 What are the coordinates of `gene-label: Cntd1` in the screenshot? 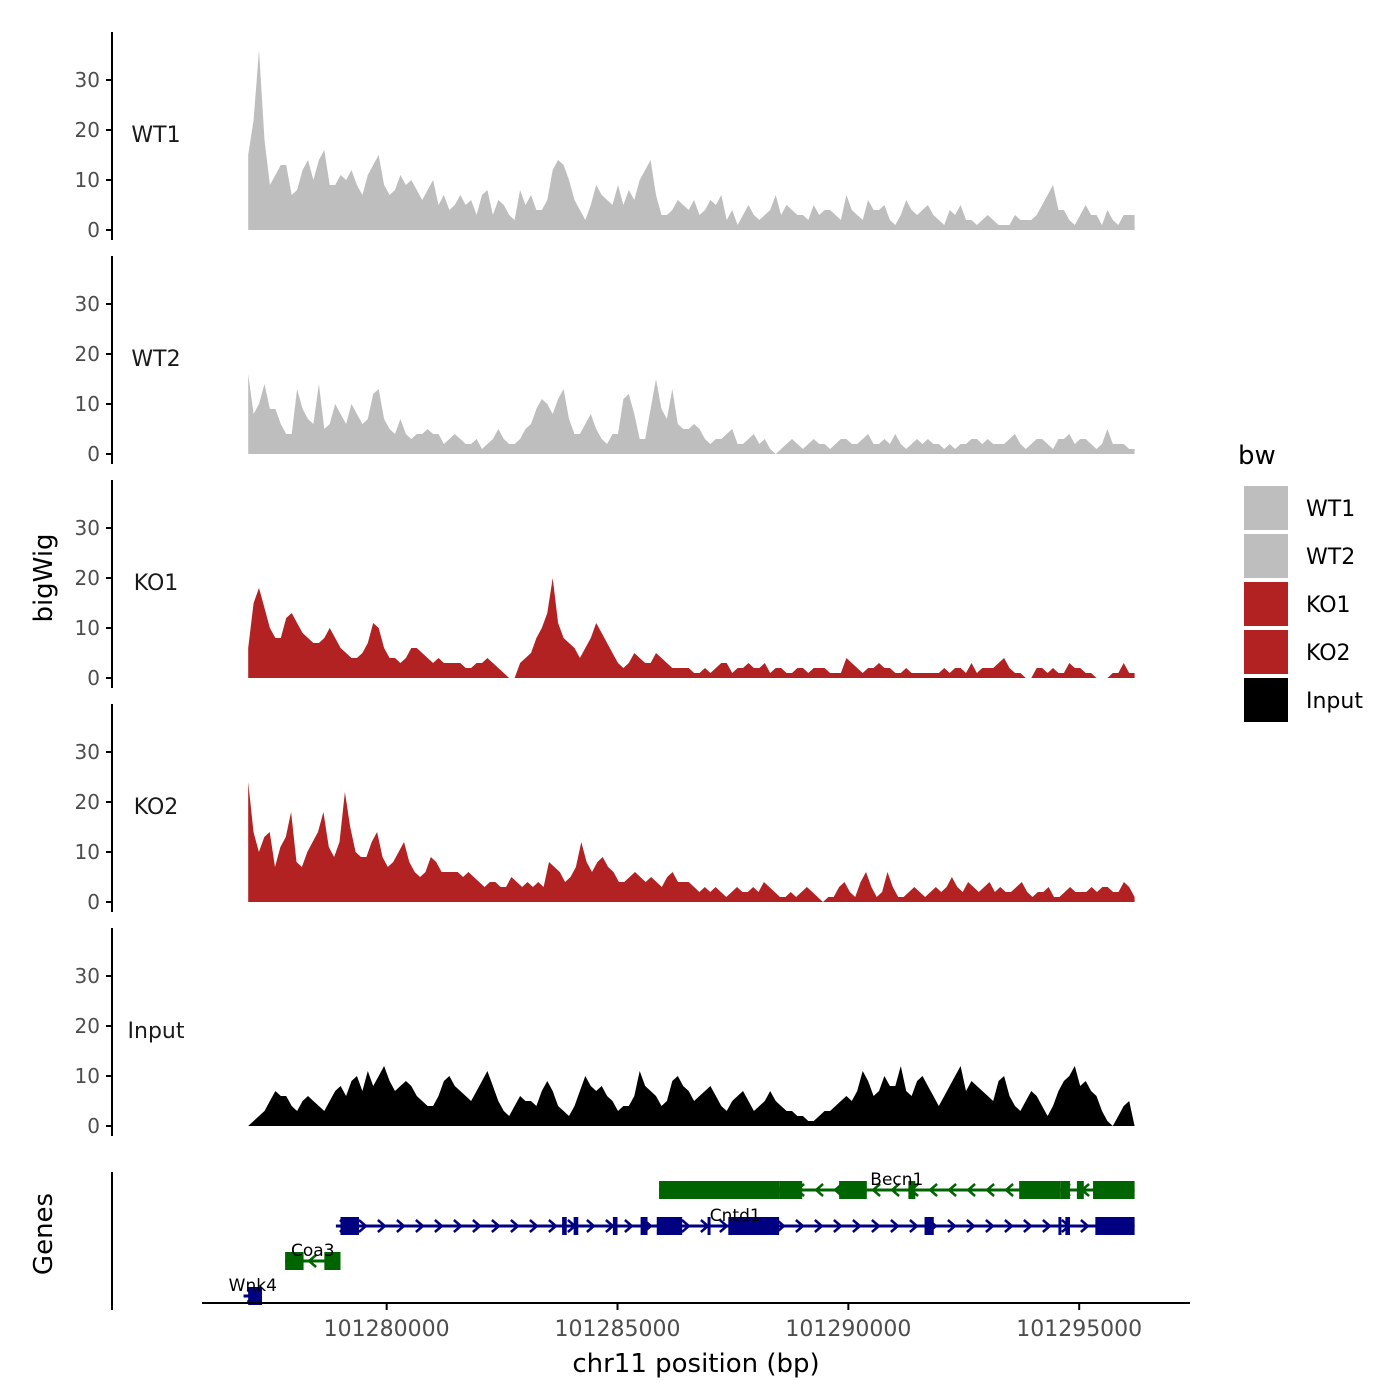 It's located at (735, 1216).